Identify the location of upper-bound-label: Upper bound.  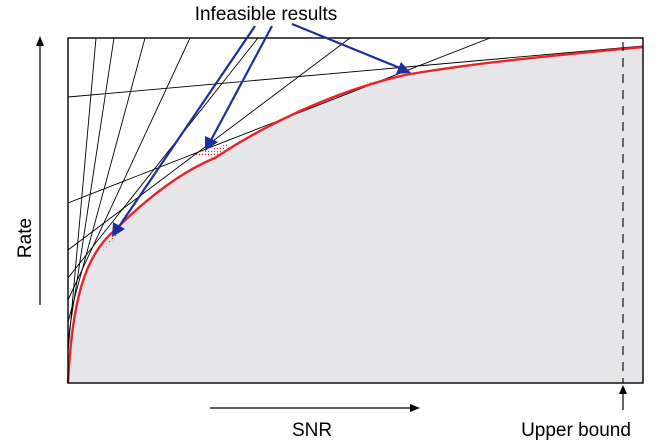
(576, 430).